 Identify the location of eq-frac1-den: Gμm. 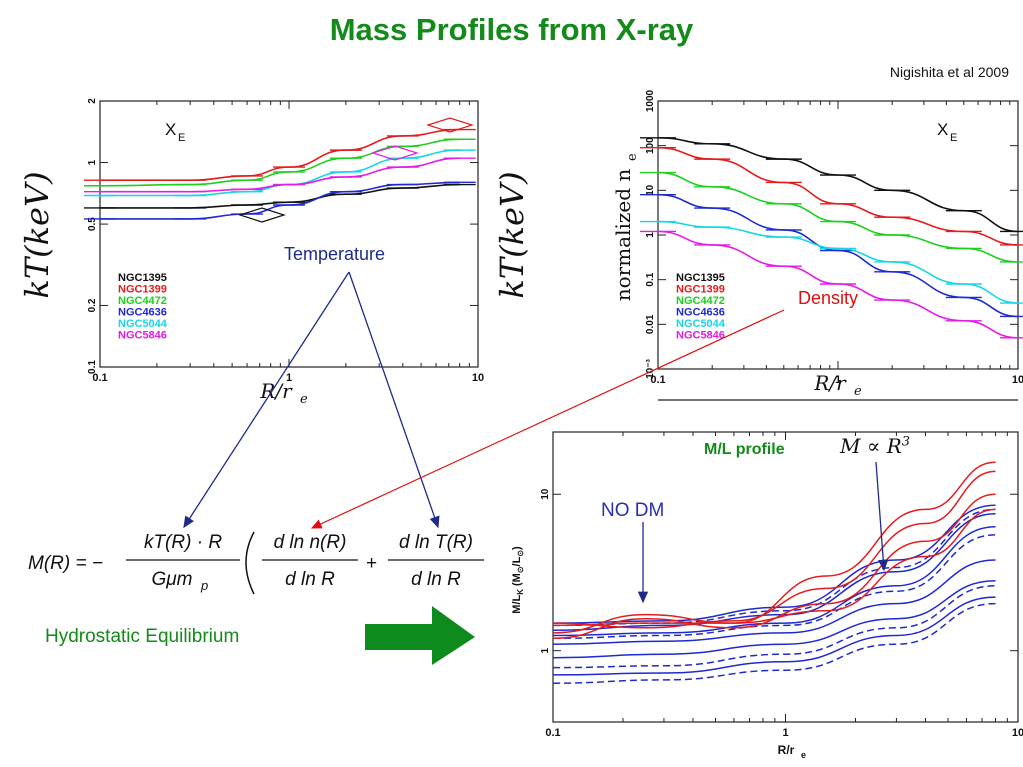
(171, 579).